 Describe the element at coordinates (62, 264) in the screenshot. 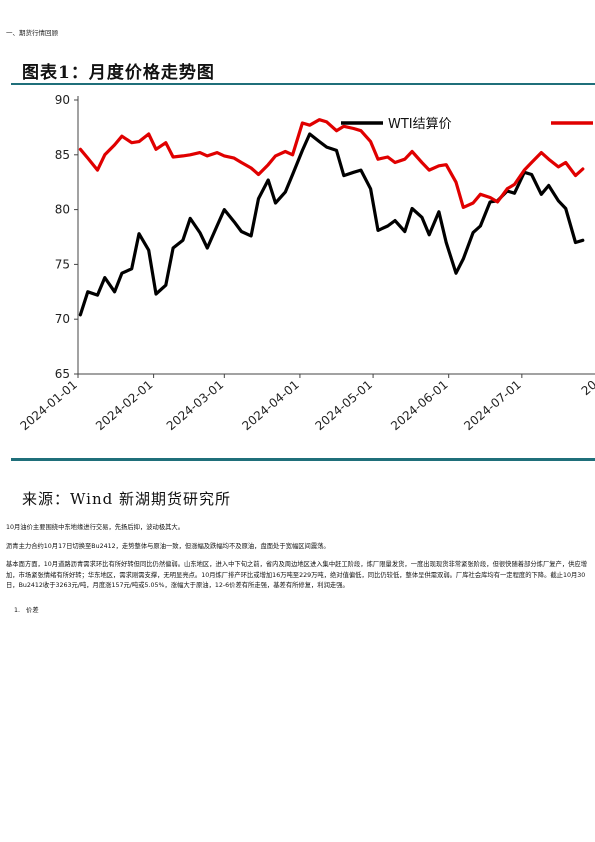

I see `y-tick-label: 75` at that location.